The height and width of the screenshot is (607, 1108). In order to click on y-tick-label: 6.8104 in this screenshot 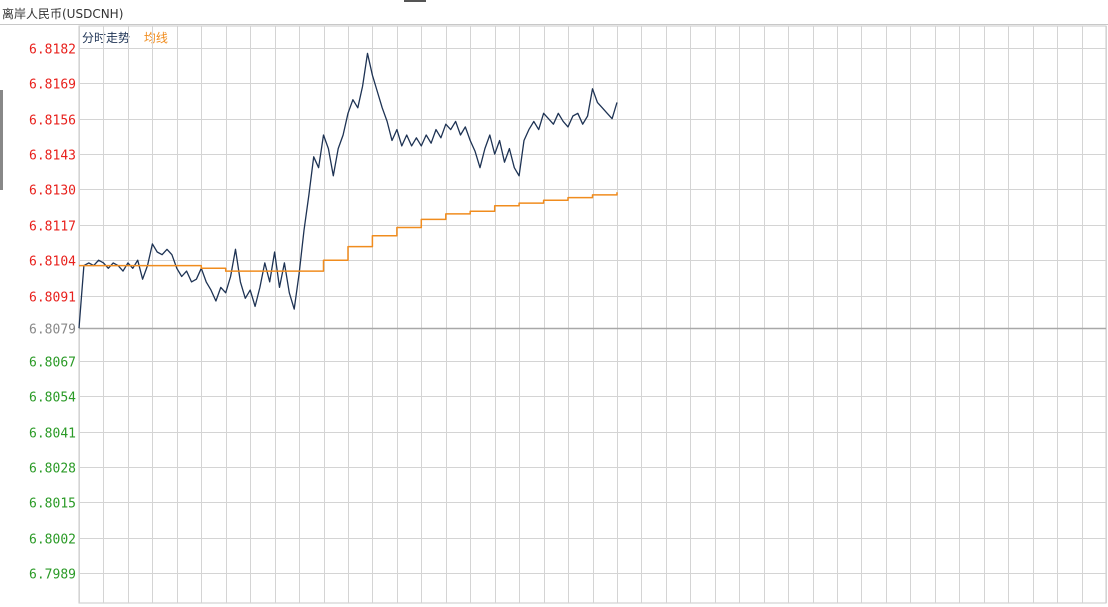, I will do `click(52, 262)`.